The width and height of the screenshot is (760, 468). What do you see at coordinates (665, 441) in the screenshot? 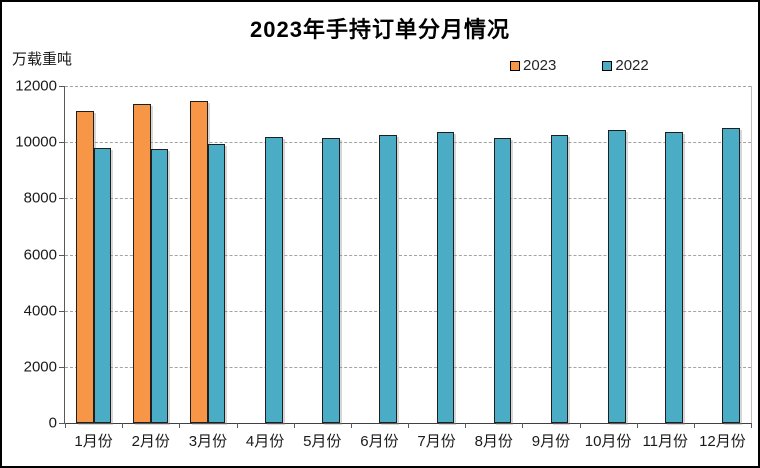
I see `x-axis-label-11月份: 11月份` at bounding box center [665, 441].